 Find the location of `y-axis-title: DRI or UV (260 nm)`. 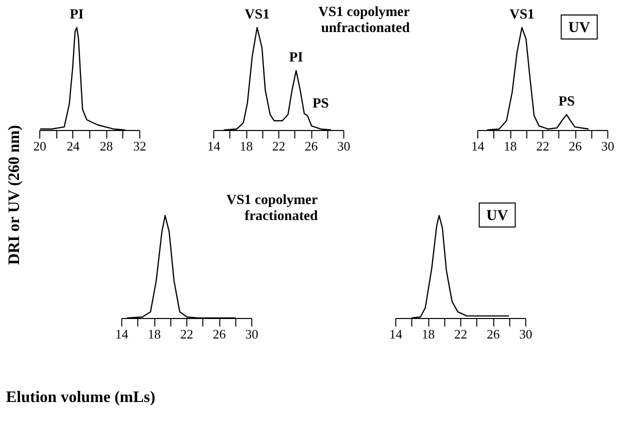

y-axis-title: DRI or UV (260 nm) is located at coordinates (14, 195).